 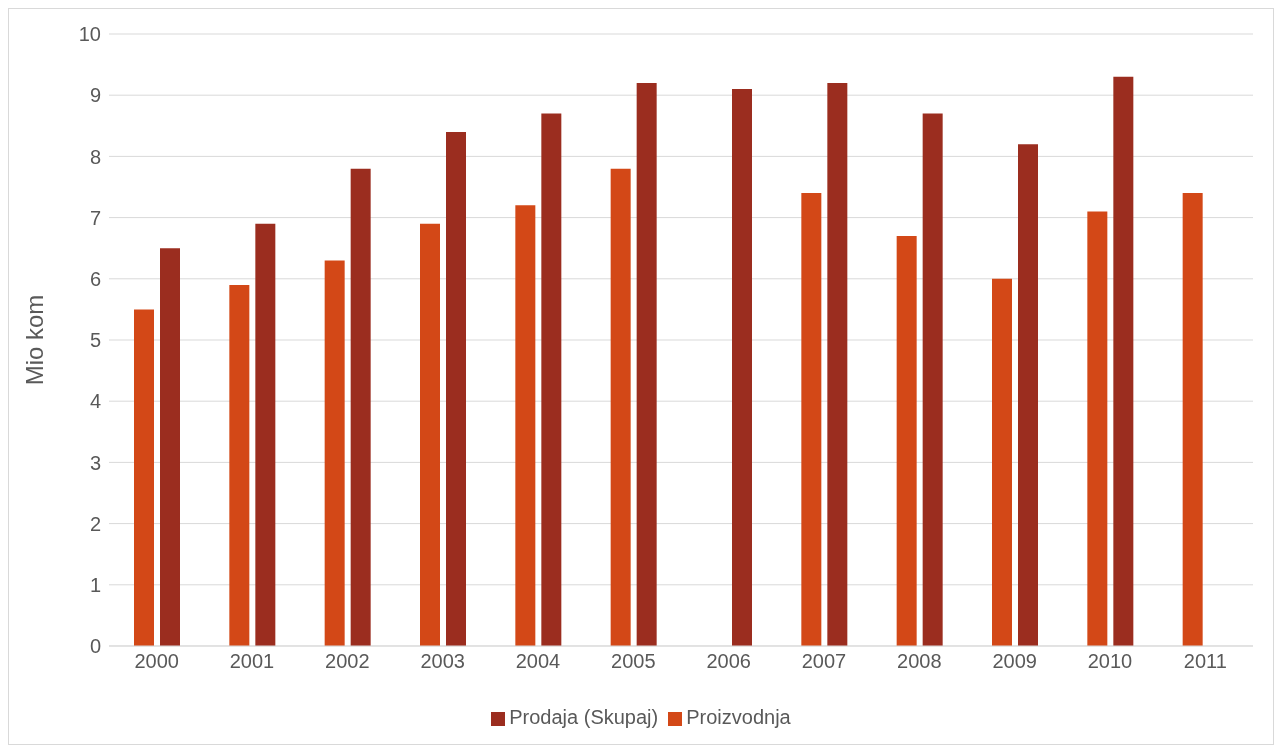 What do you see at coordinates (95, 462) in the screenshot?
I see `y-tick-label: 3` at bounding box center [95, 462].